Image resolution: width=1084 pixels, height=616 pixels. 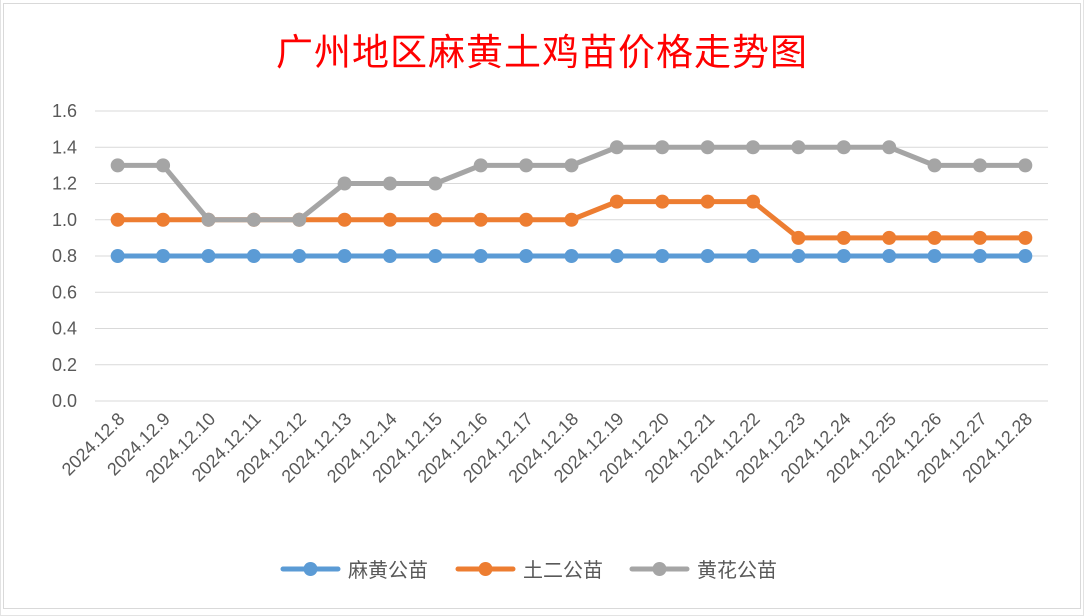 What do you see at coordinates (0, 308) in the screenshot?
I see `sheet-gridline` at bounding box center [0, 308].